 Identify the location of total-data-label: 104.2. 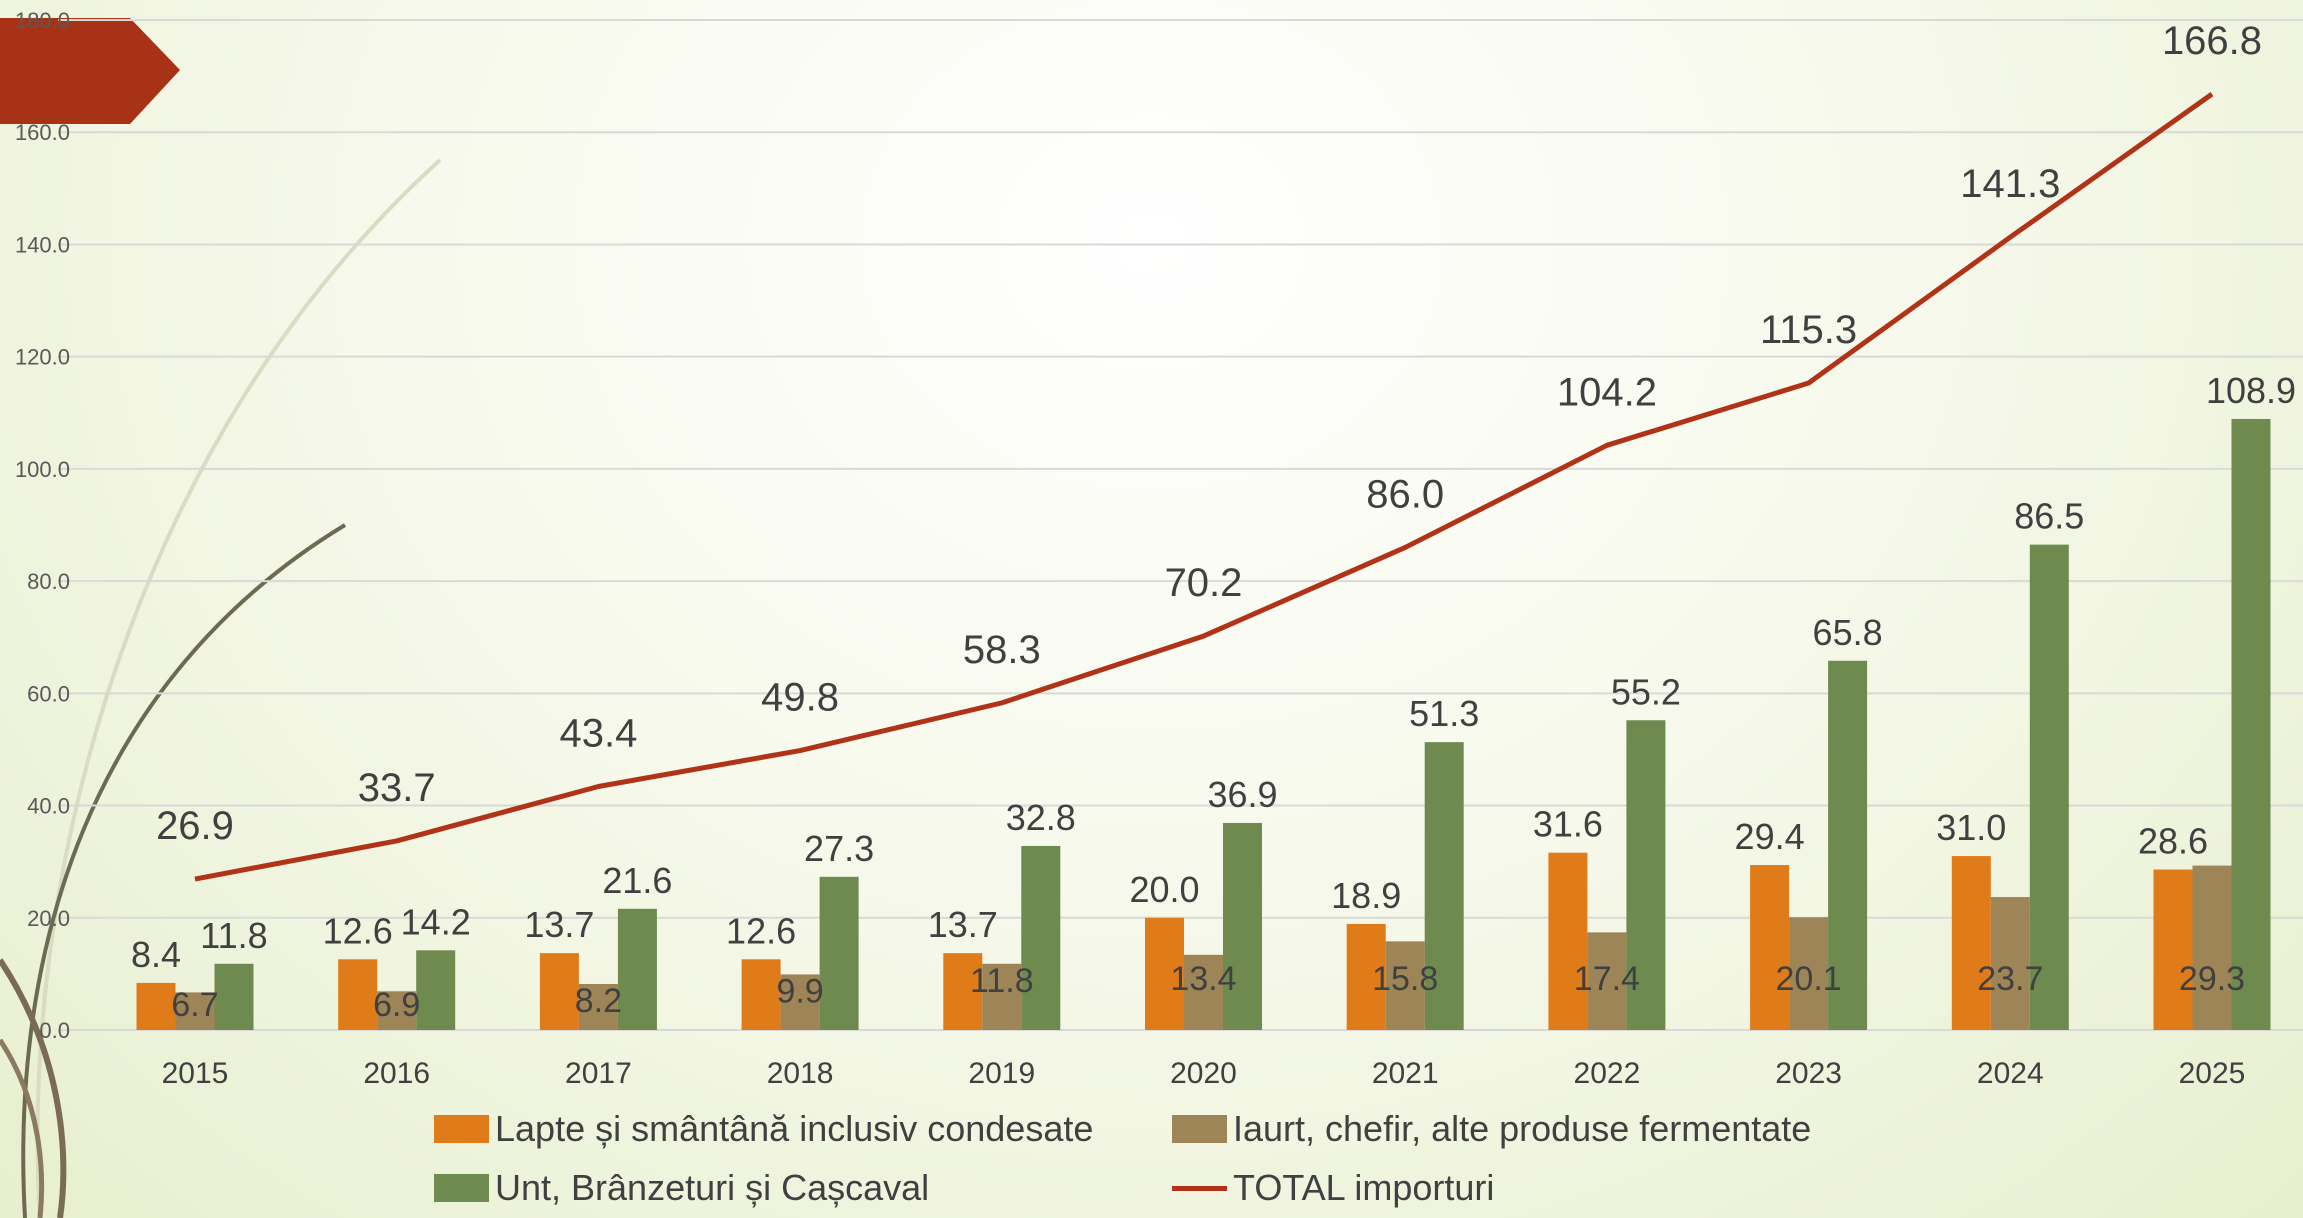
(1607, 392).